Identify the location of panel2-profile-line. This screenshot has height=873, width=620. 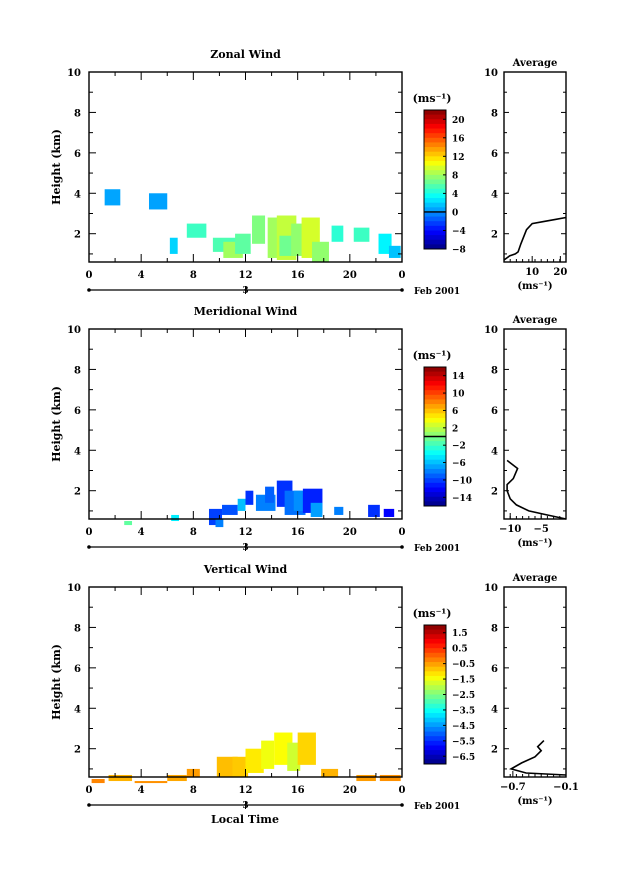
(536, 489).